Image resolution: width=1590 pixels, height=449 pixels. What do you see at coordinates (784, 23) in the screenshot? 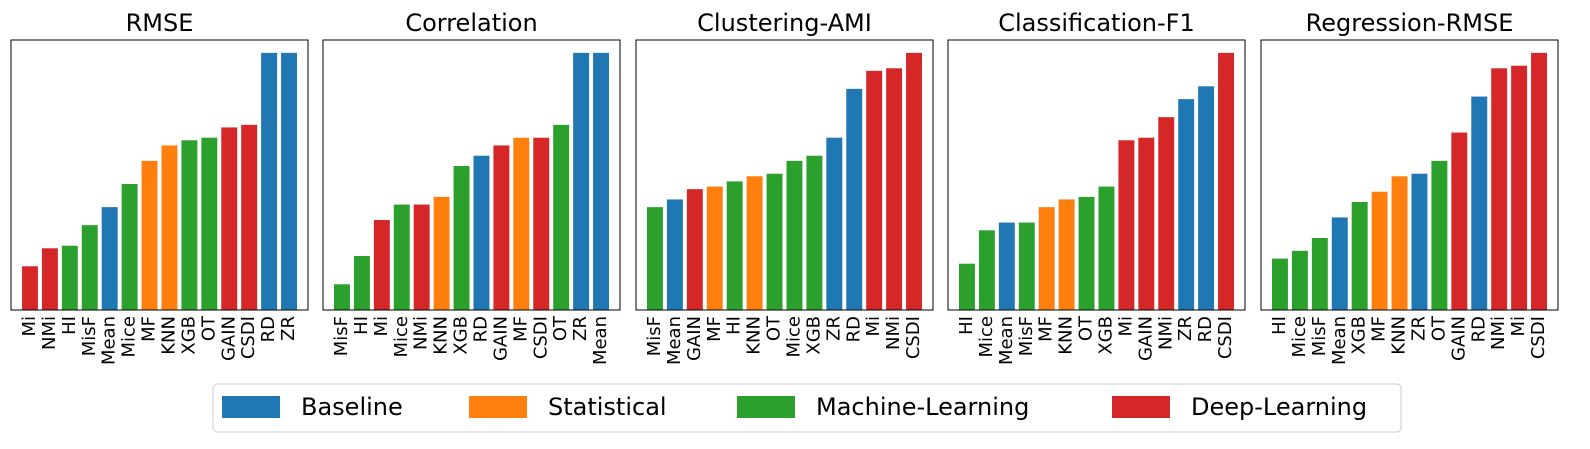
I see `chart-title: Clustering-AMI` at bounding box center [784, 23].